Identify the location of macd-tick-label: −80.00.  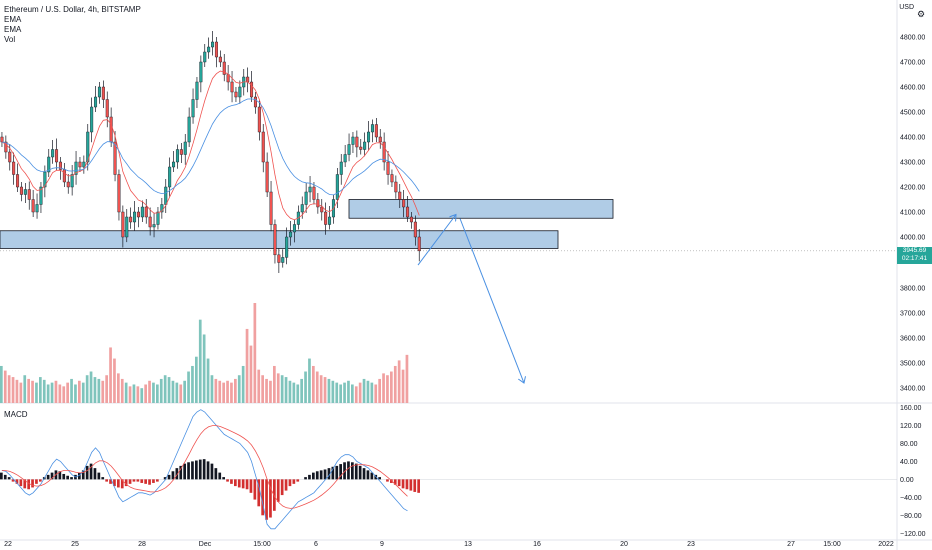
(911, 516).